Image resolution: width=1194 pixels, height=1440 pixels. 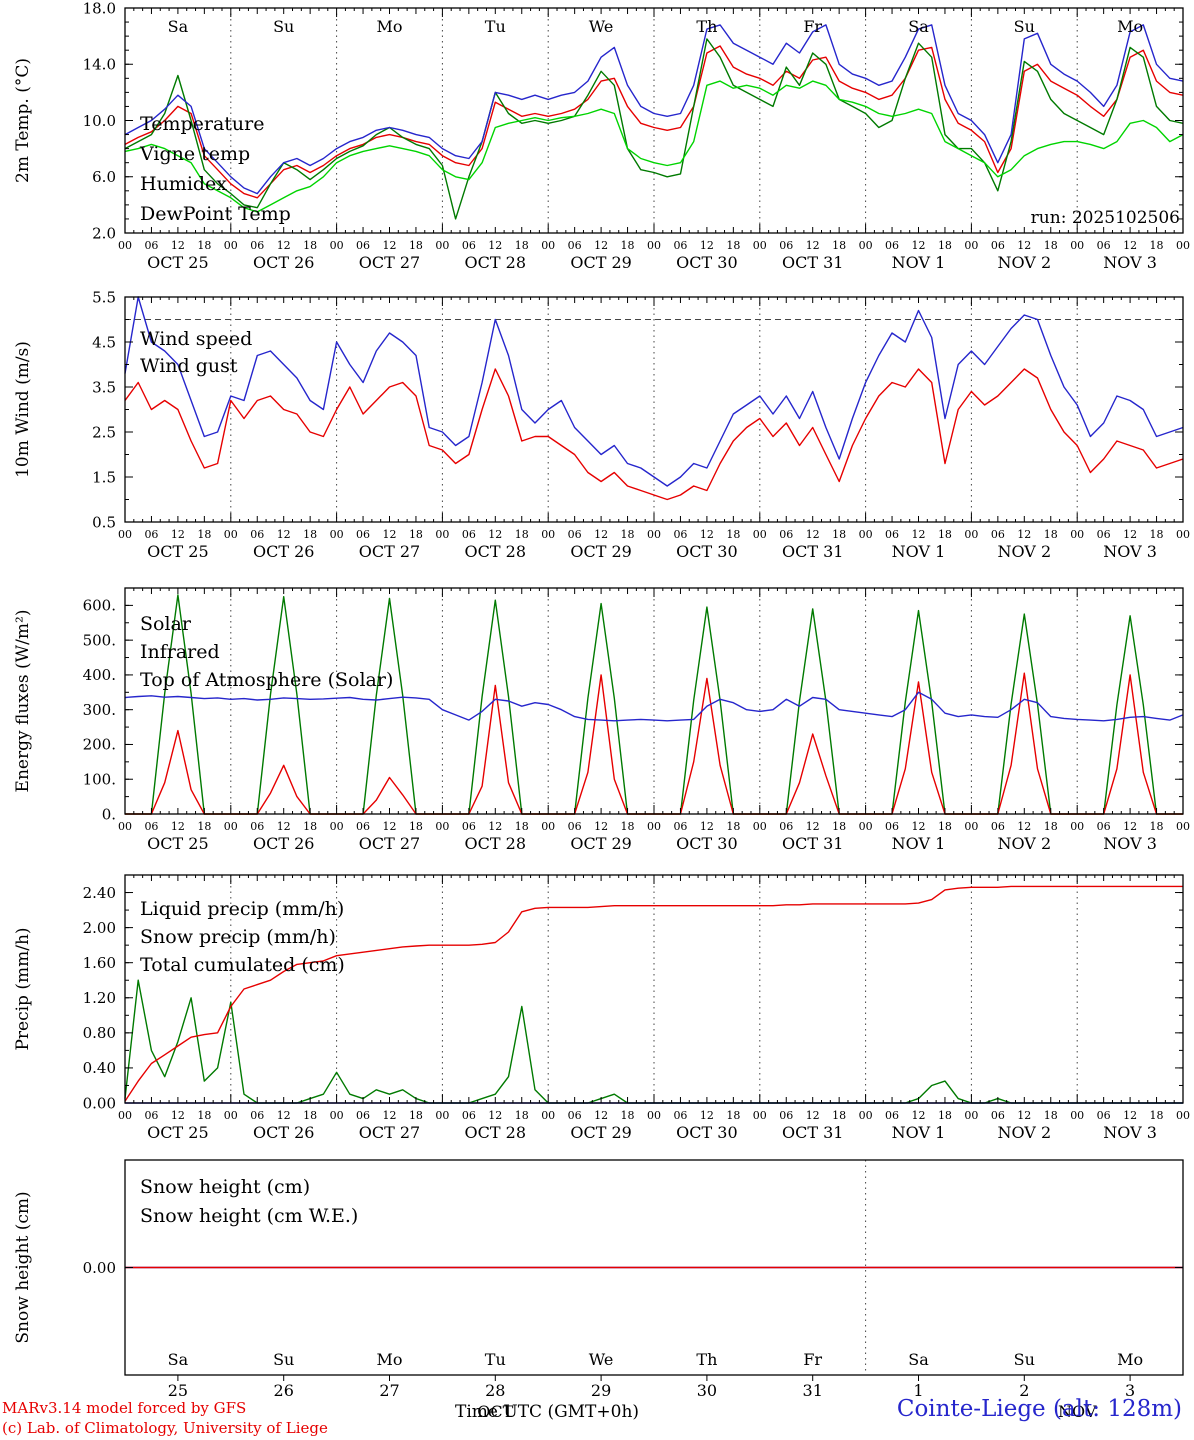 What do you see at coordinates (99, 710) in the screenshot?
I see `svg-text: 300.` at bounding box center [99, 710].